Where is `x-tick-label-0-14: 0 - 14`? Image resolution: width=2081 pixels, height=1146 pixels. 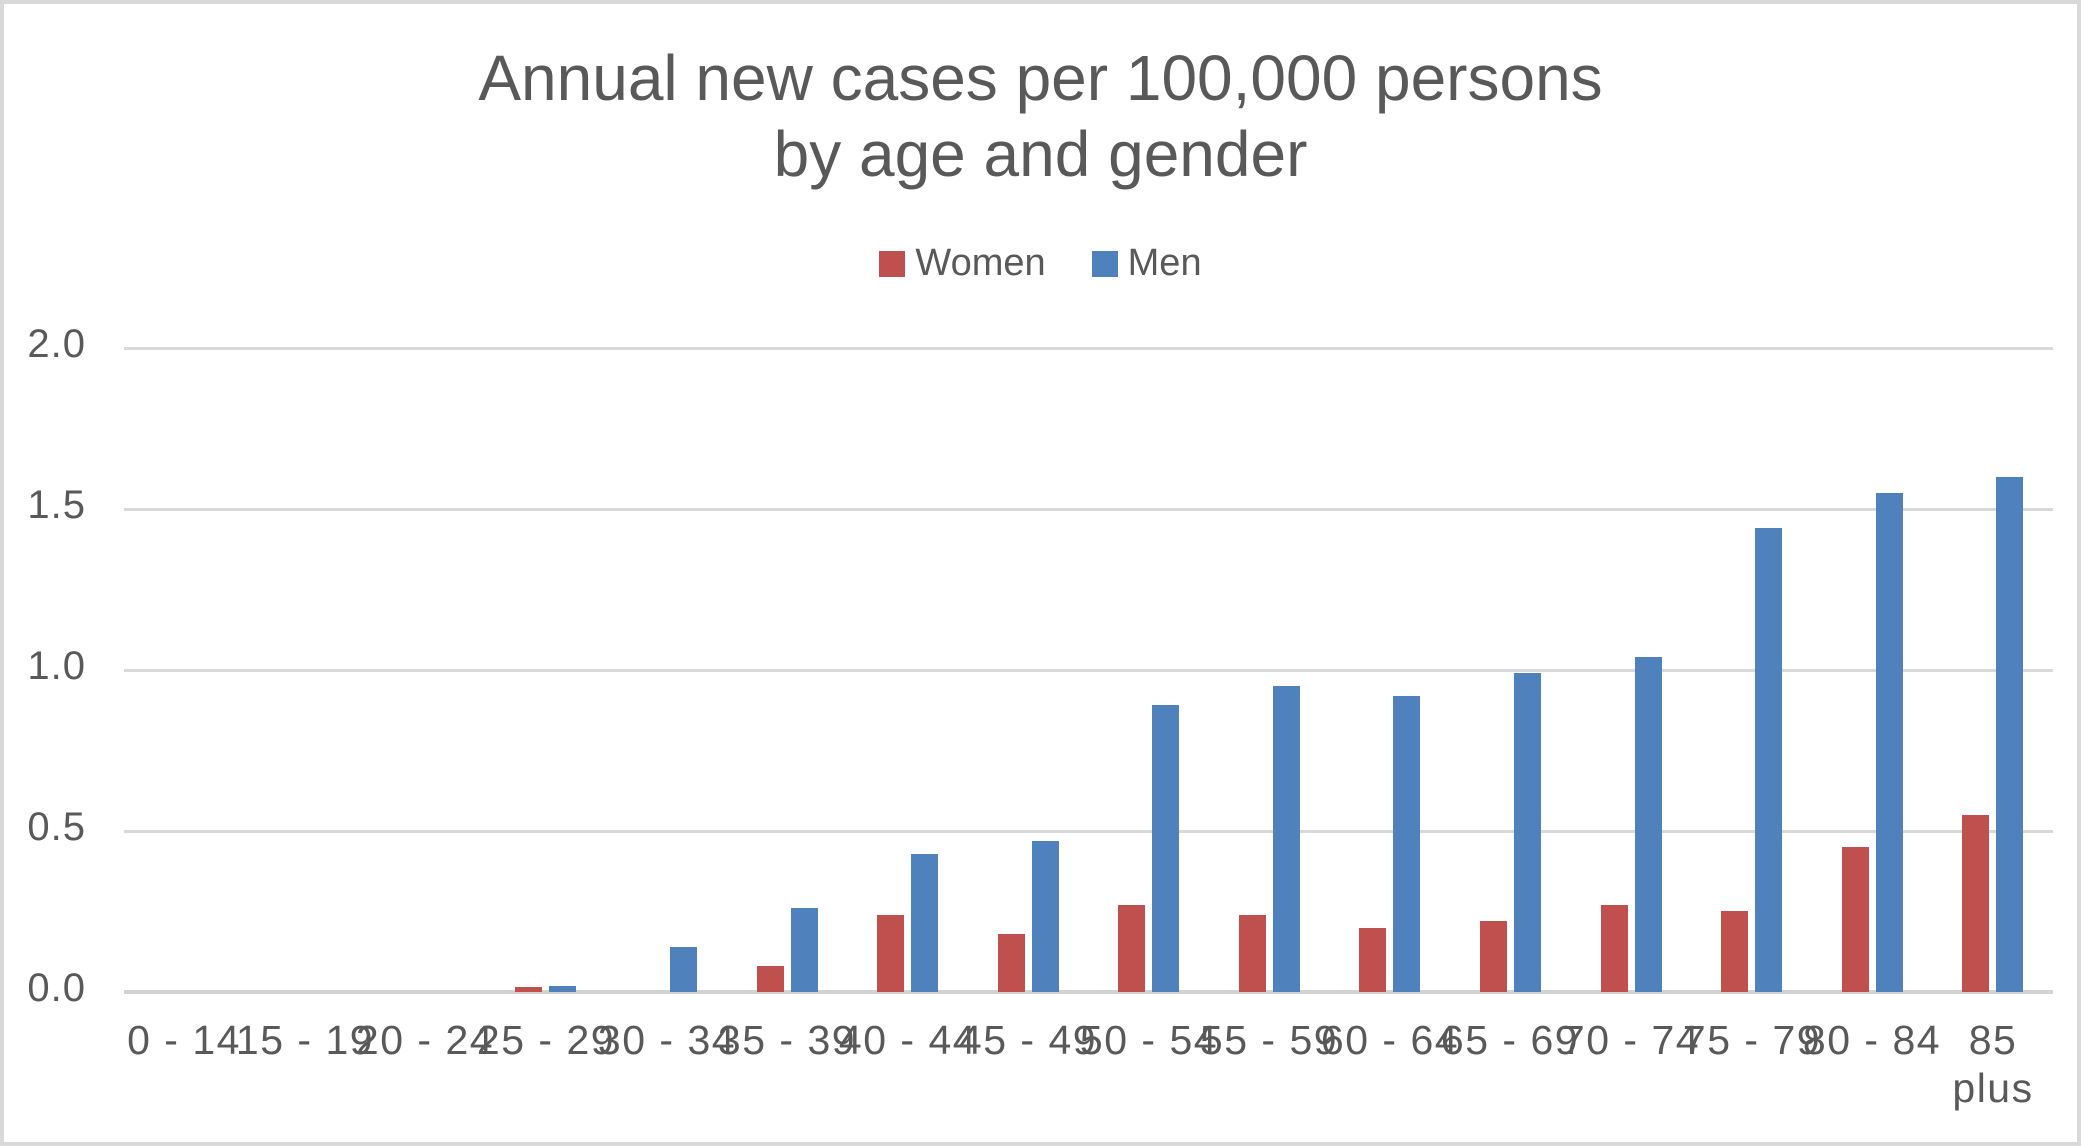 x-tick-label-0-14: 0 - 14 is located at coordinates (184, 1040).